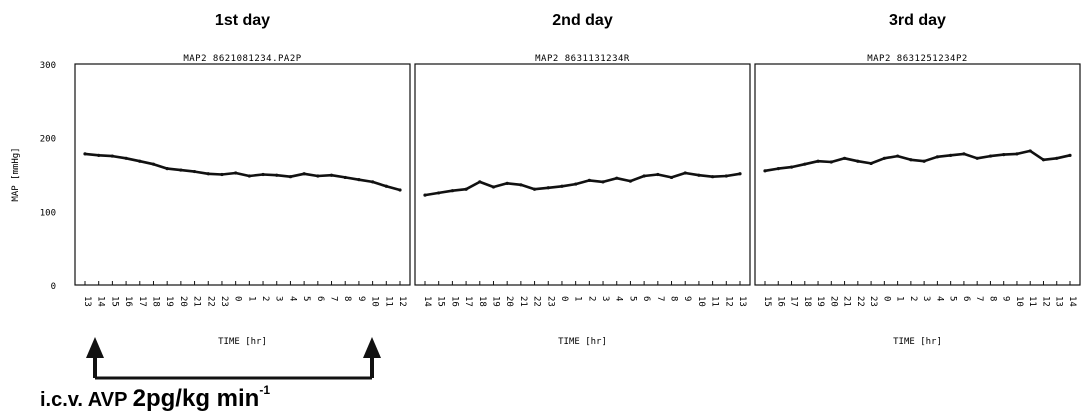 The image size is (1086, 412). What do you see at coordinates (917, 20) in the screenshot?
I see `day-title: 3rd day` at bounding box center [917, 20].